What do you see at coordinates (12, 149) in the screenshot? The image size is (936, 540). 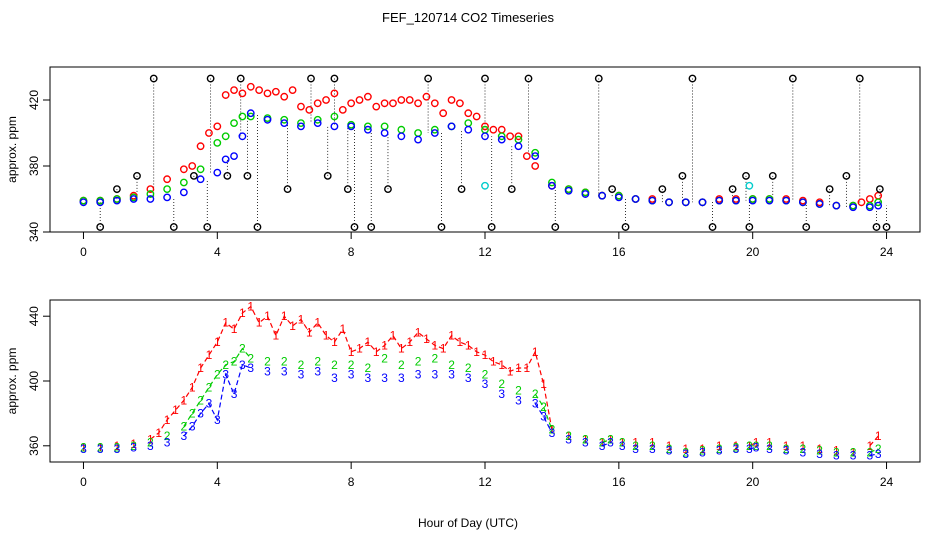 I see `y-axis-label: approx. ppm` at bounding box center [12, 149].